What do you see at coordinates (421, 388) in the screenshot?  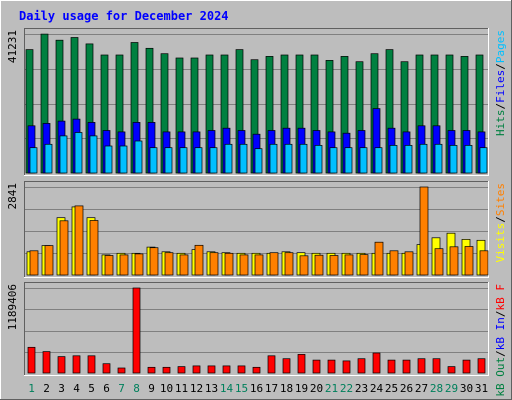 I see `day-label: 27` at bounding box center [421, 388].